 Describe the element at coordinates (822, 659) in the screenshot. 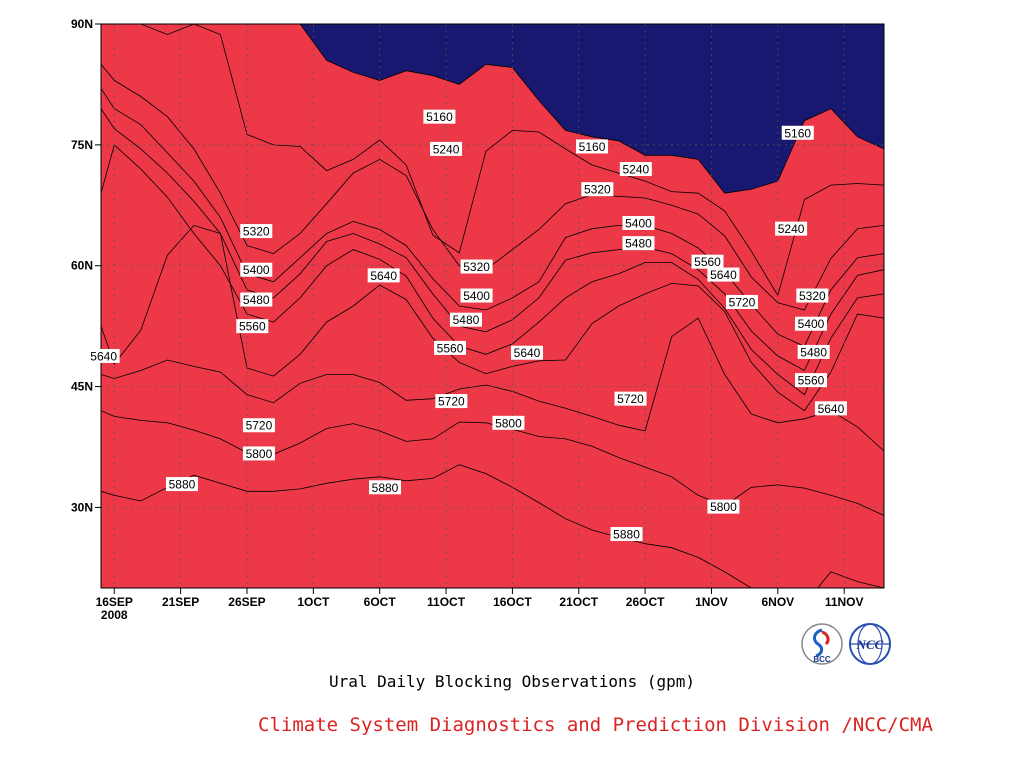

I see `svg-text: BCC` at that location.